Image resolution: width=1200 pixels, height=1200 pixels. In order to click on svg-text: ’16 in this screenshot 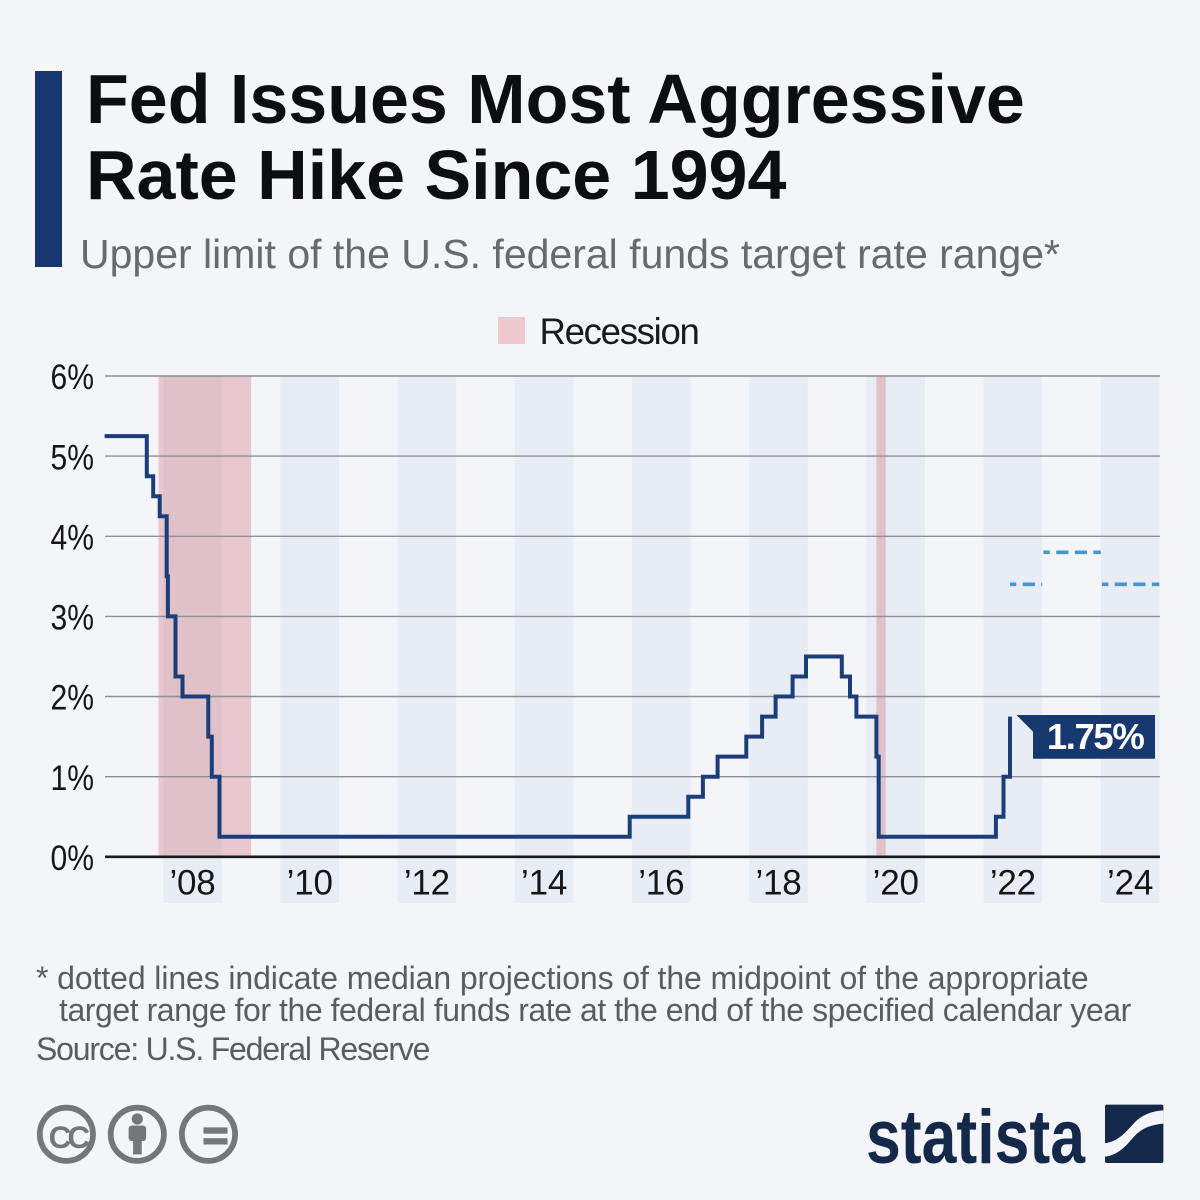, I will do `click(661, 883)`.